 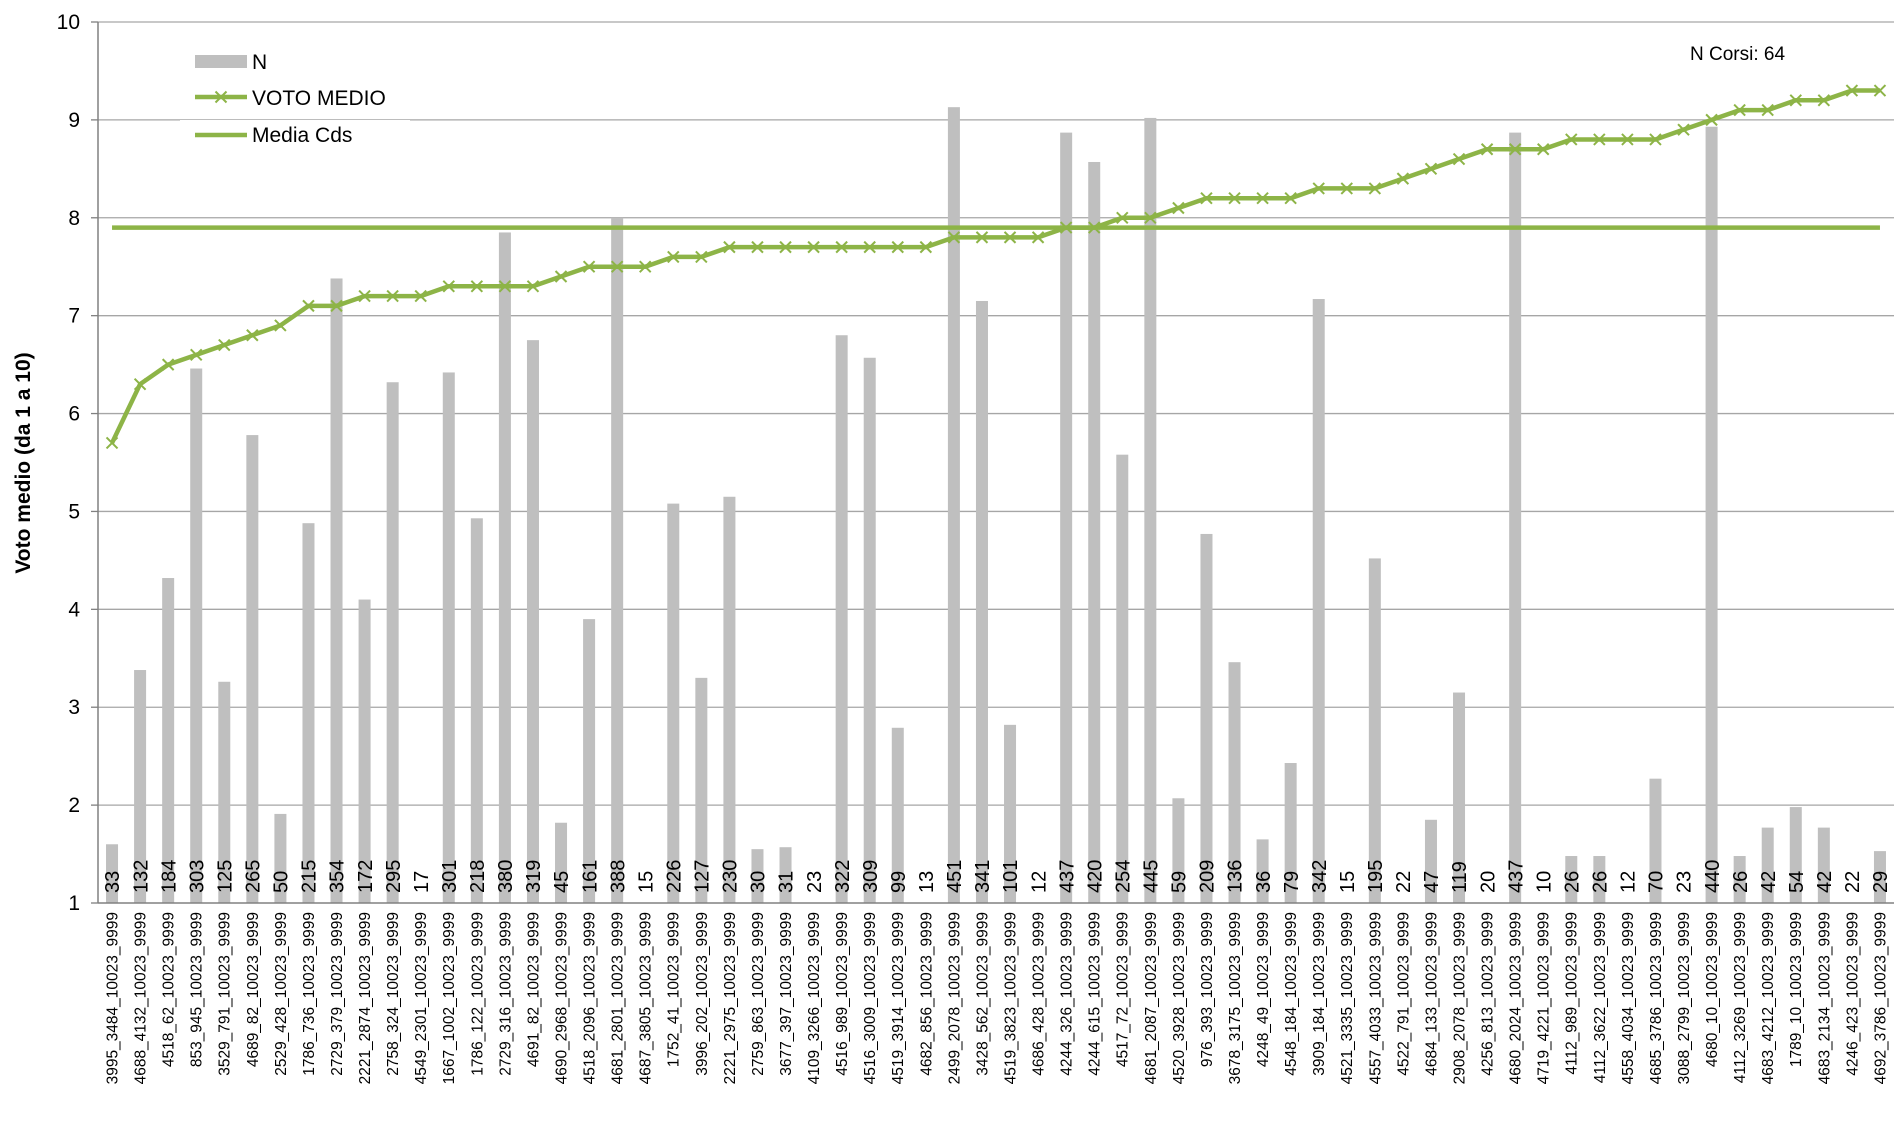 What do you see at coordinates (1039, 882) in the screenshot?
I see `data-label: 12` at bounding box center [1039, 882].